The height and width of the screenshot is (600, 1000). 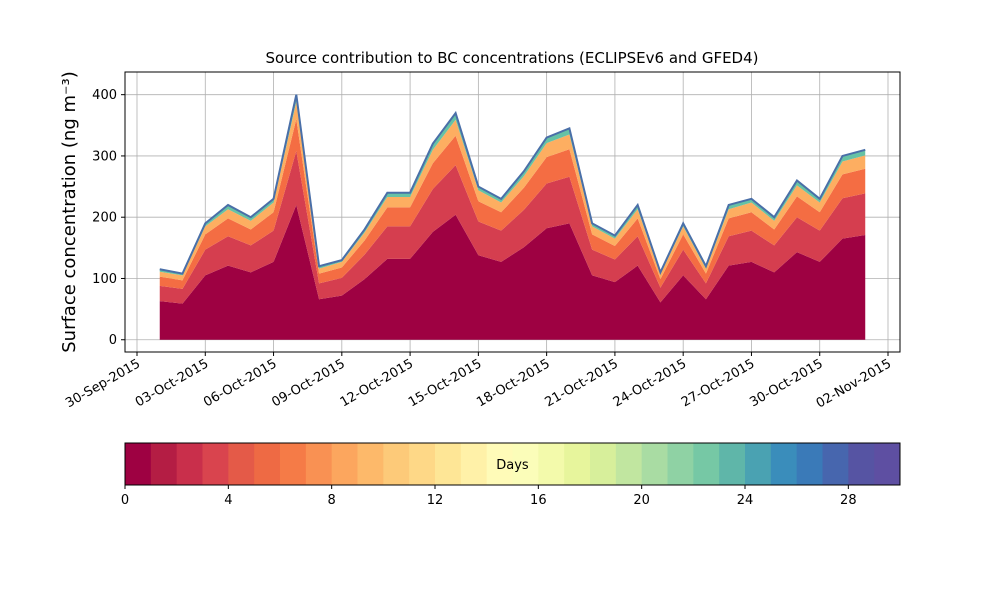 What do you see at coordinates (104, 279) in the screenshot?
I see `y-tick-label: 100` at bounding box center [104, 279].